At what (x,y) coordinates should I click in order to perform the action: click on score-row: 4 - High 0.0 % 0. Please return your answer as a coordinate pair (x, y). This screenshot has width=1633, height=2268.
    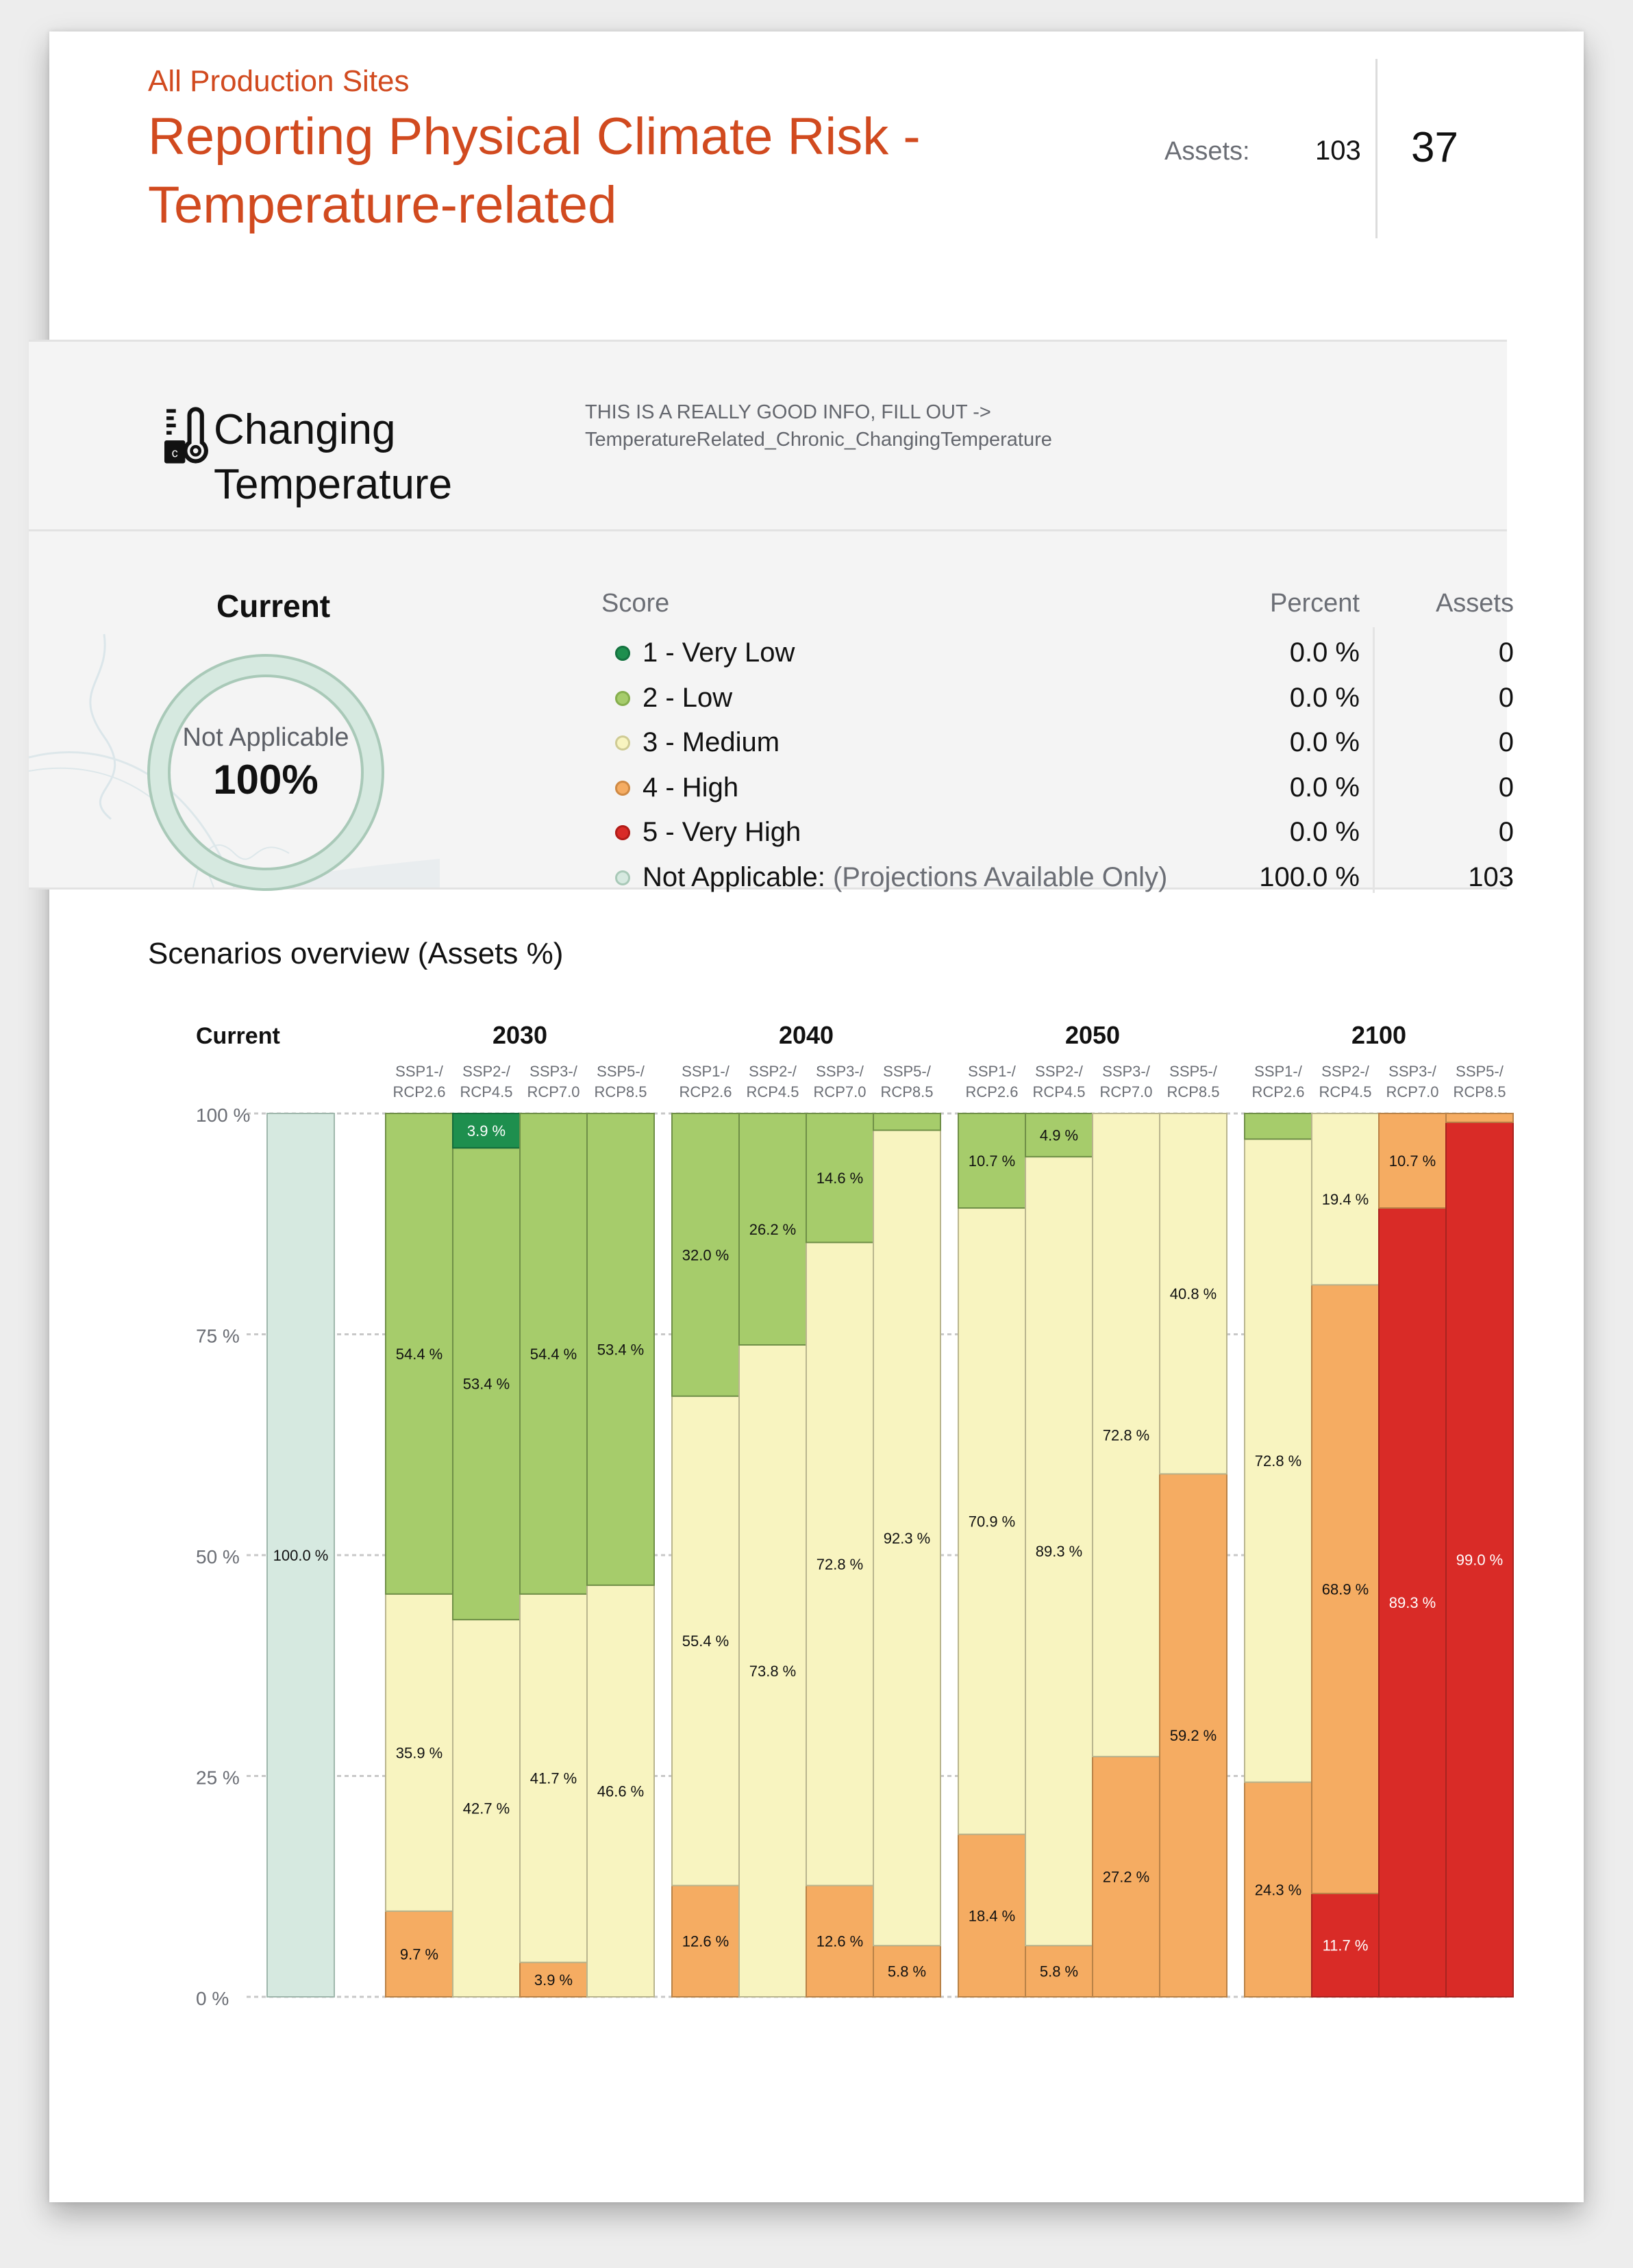
    Looking at the image, I should click on (816, 788).